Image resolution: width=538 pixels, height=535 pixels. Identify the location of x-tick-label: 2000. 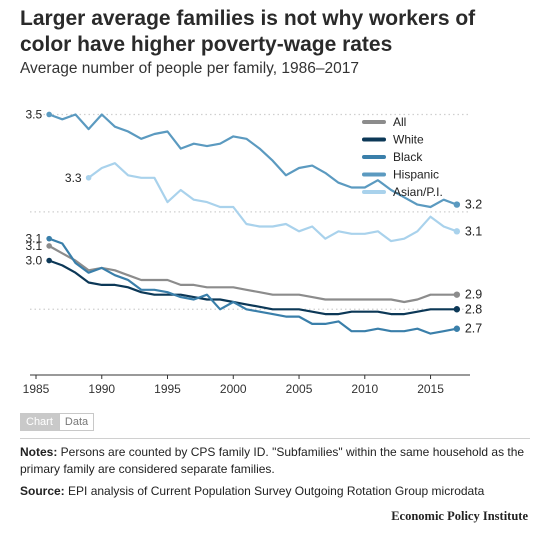
(233, 389).